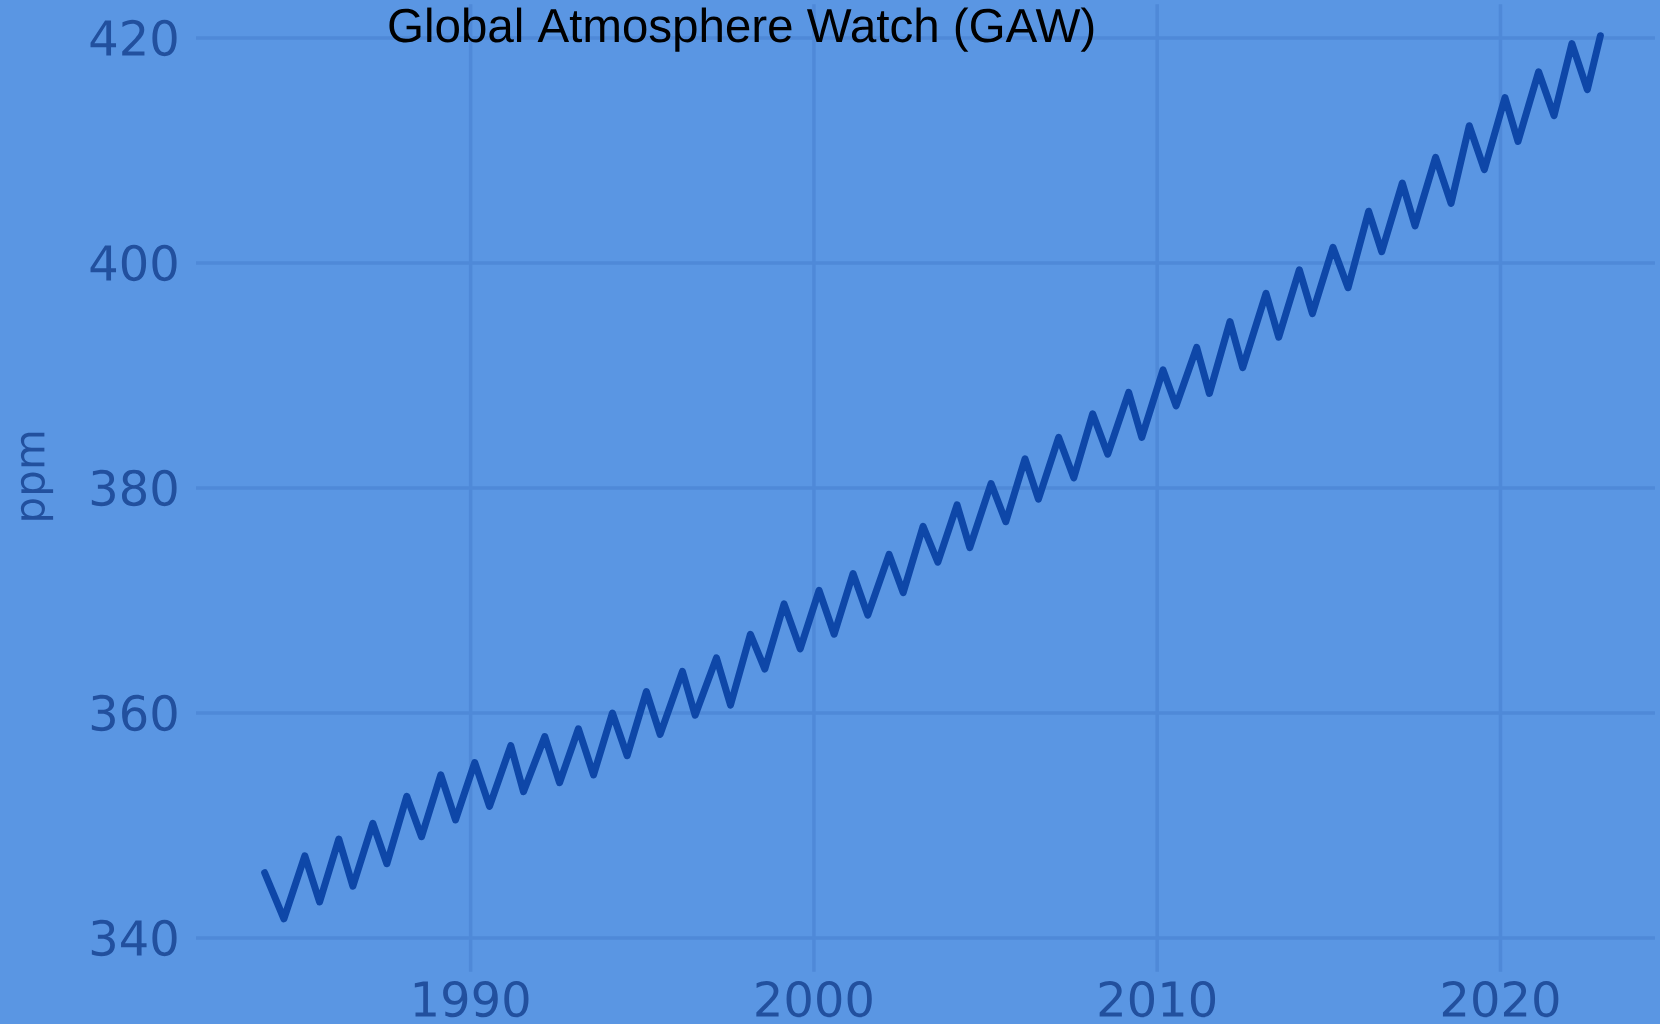 This screenshot has height=1024, width=1660. Describe the element at coordinates (134, 488) in the screenshot. I see `y-tick-label: 380` at that location.